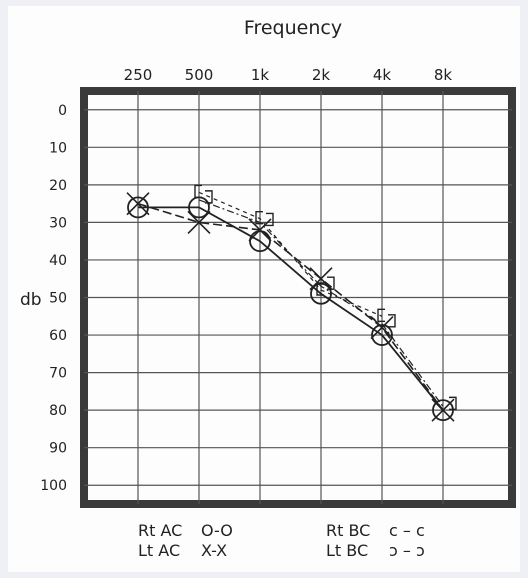 The height and width of the screenshot is (578, 528). What do you see at coordinates (348, 530) in the screenshot?
I see `legend-label: Rt BC` at bounding box center [348, 530].